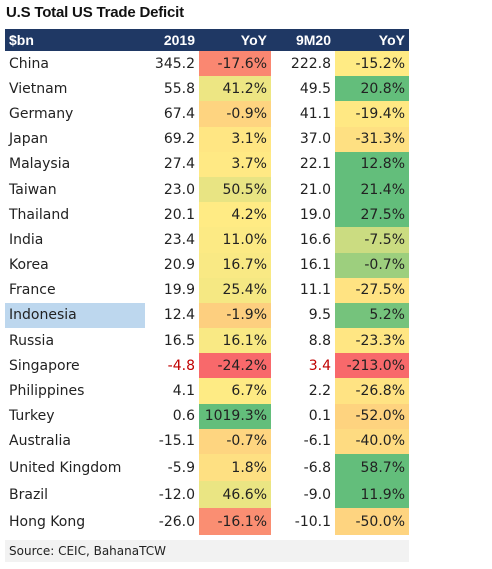 The image size is (492, 569). I want to click on yoy-2019-cell: 16.7%, so click(235, 265).